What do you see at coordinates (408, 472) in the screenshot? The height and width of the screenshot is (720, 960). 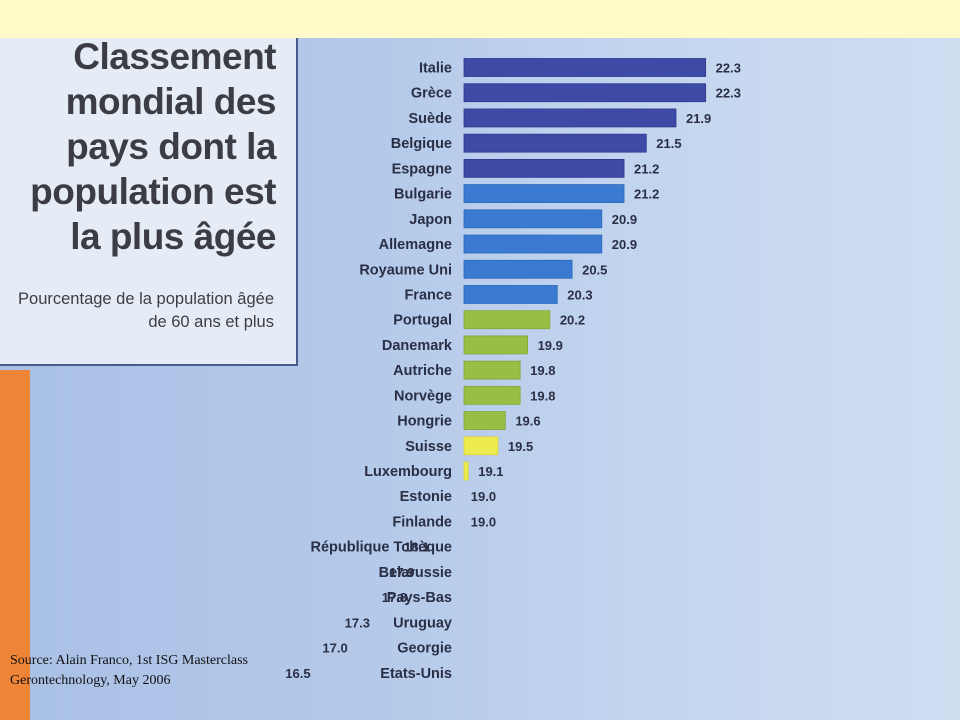 I see `category-label: Luxembourg` at bounding box center [408, 472].